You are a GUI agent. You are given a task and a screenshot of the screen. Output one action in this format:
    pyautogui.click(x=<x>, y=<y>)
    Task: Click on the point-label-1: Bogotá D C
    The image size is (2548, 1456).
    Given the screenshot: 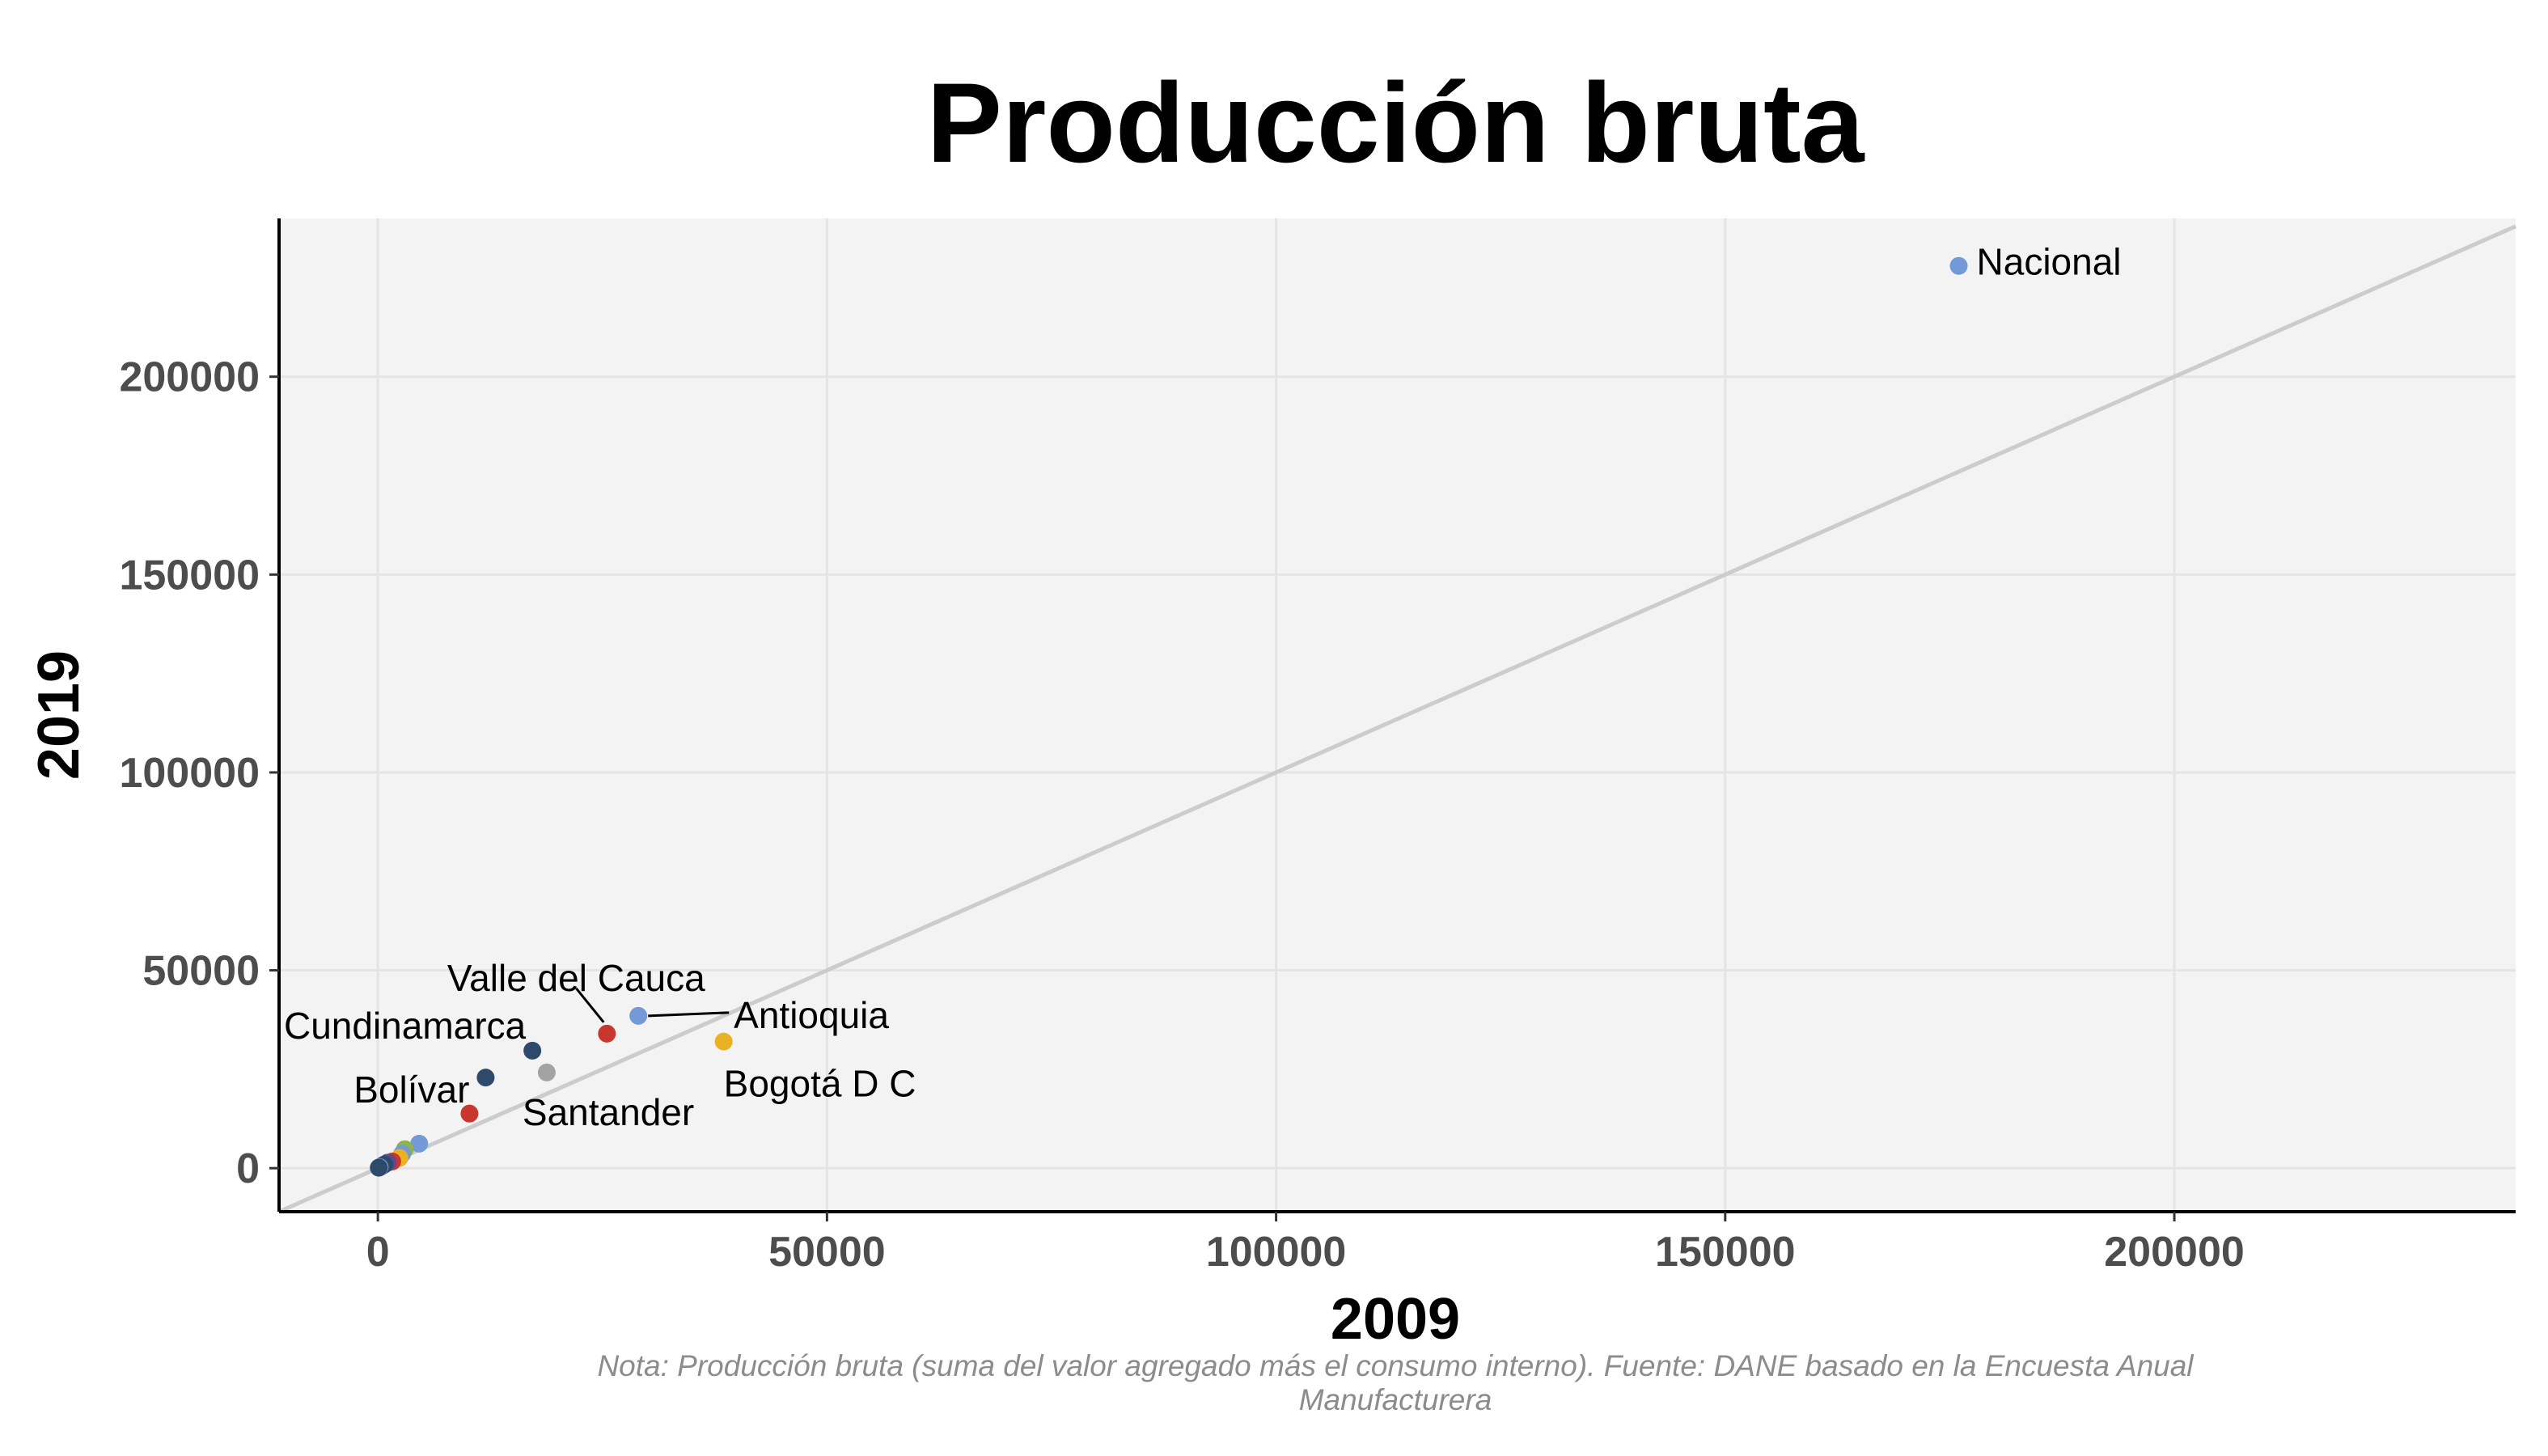 What is the action you would take?
    pyautogui.click(x=820, y=1084)
    